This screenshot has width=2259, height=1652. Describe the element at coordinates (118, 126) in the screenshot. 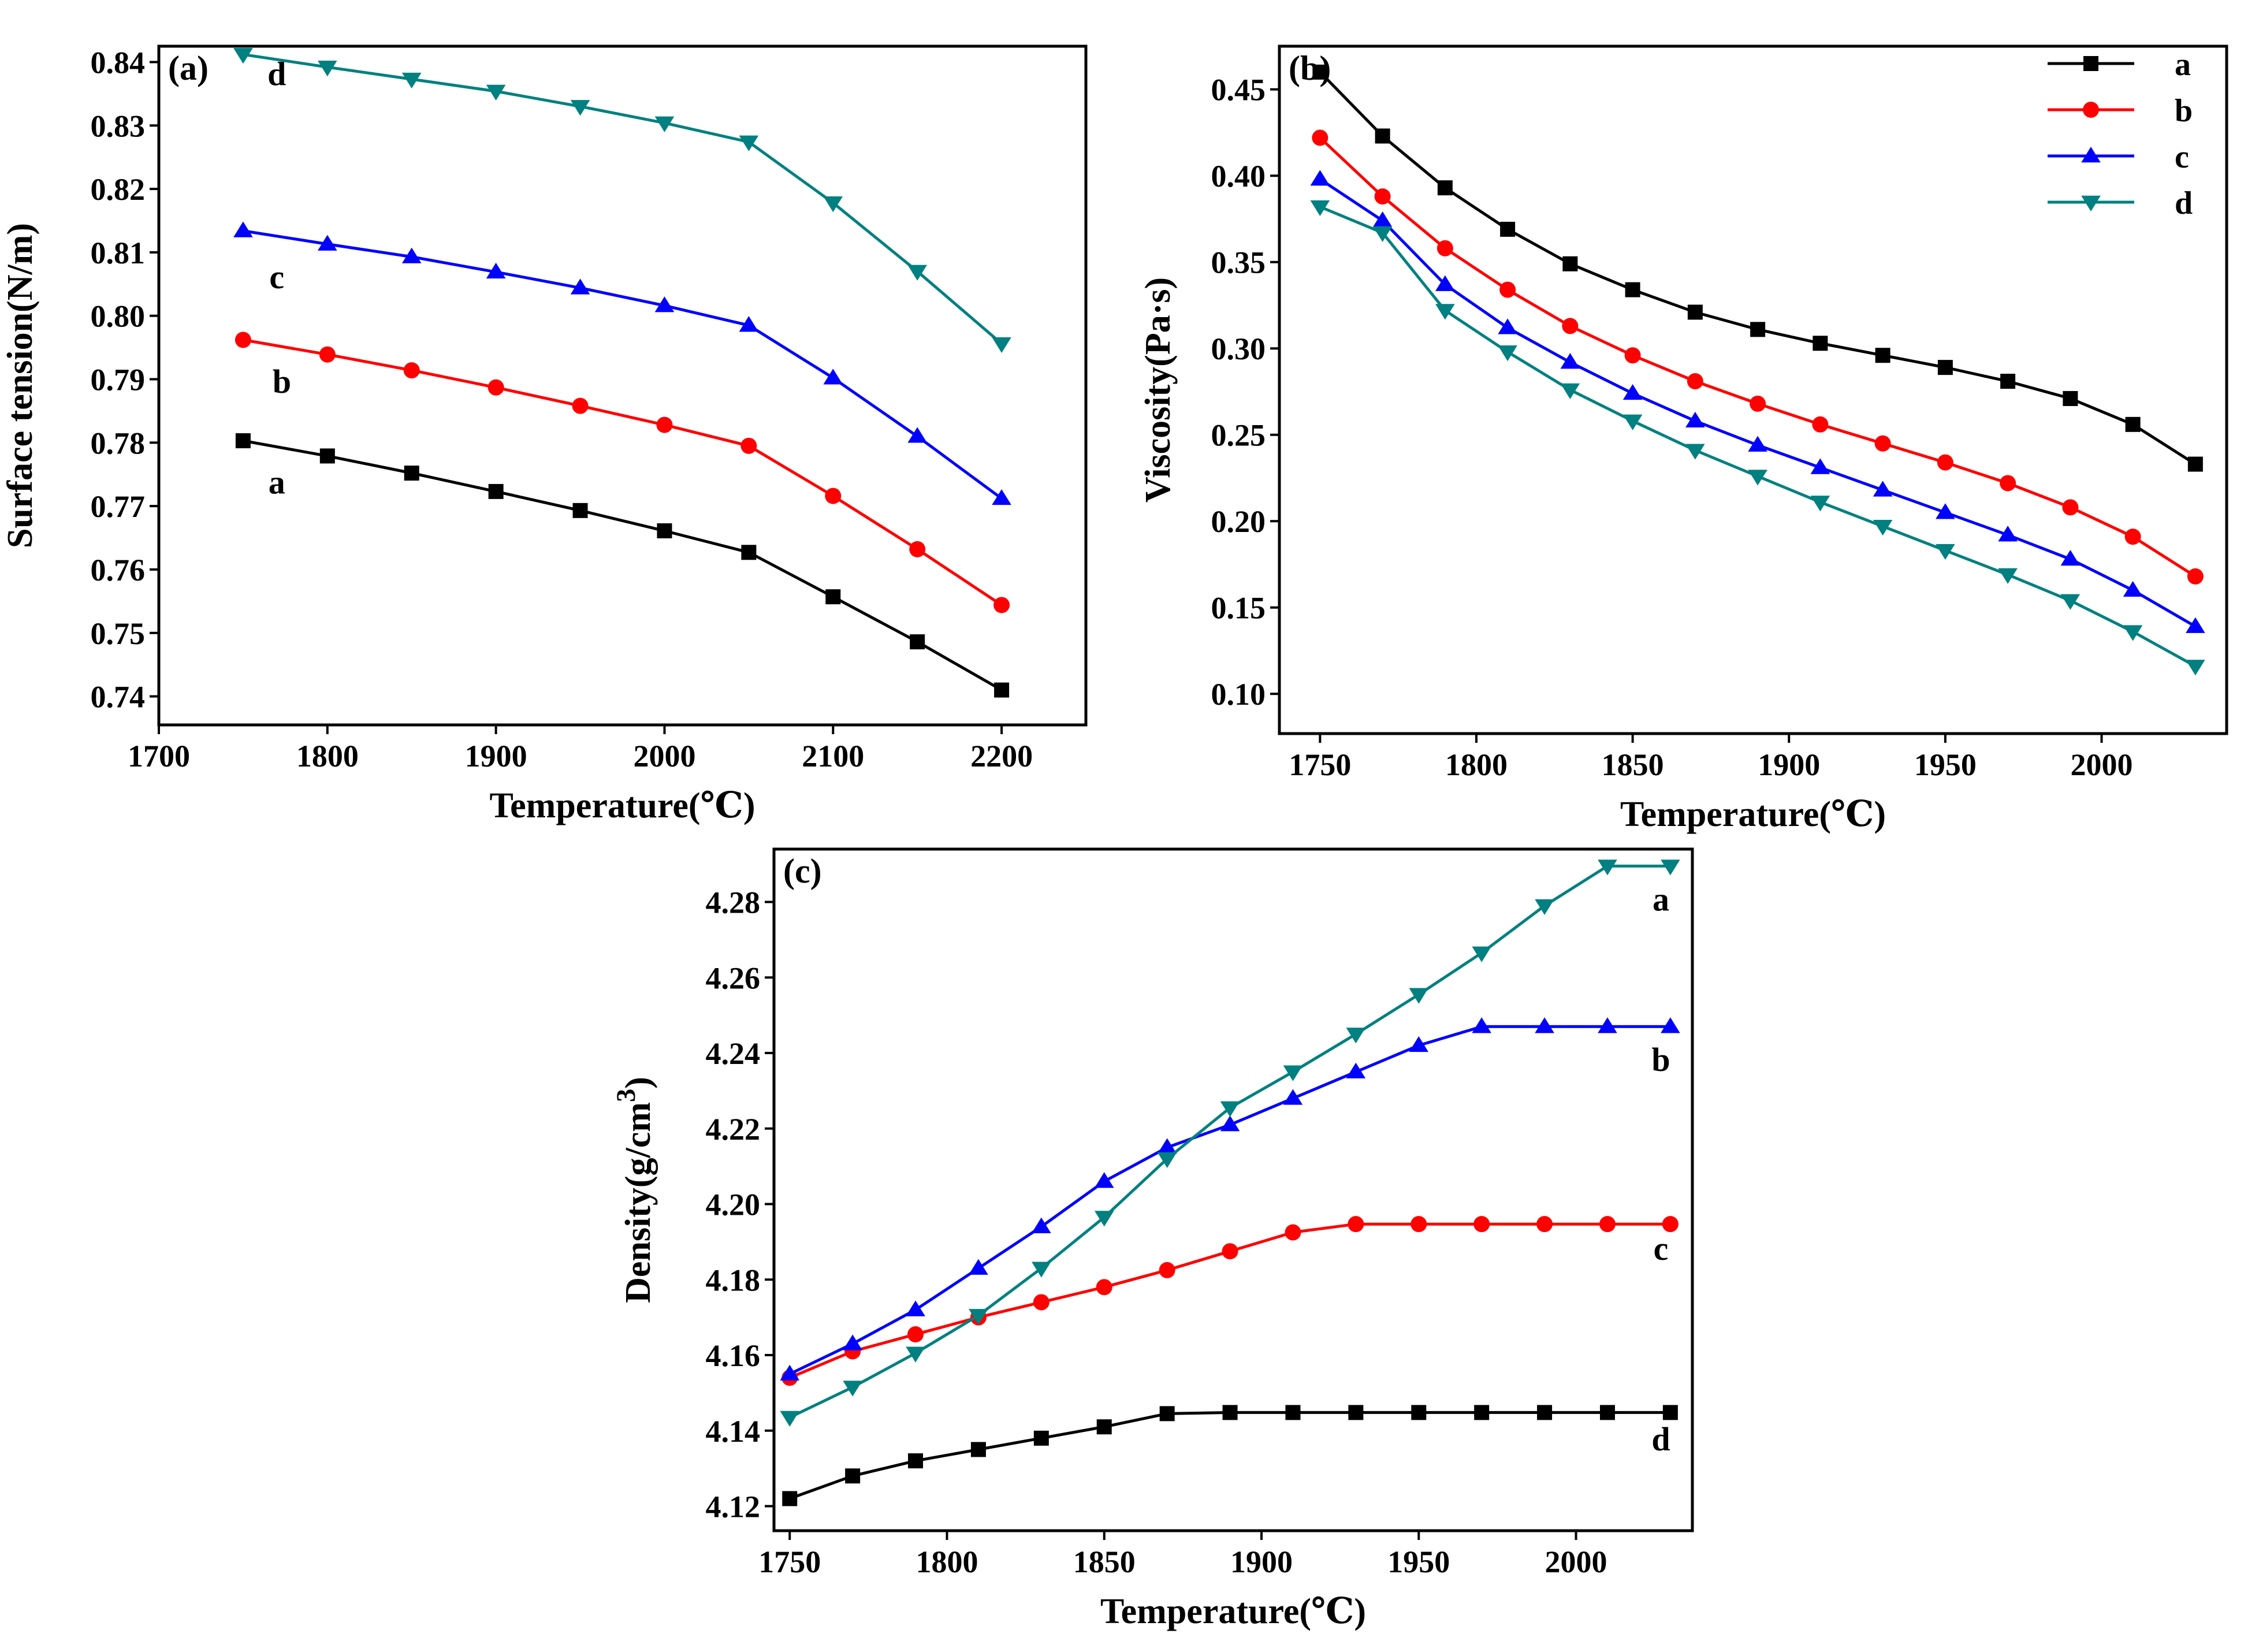

I see `y-tick-label: 0.83` at that location.